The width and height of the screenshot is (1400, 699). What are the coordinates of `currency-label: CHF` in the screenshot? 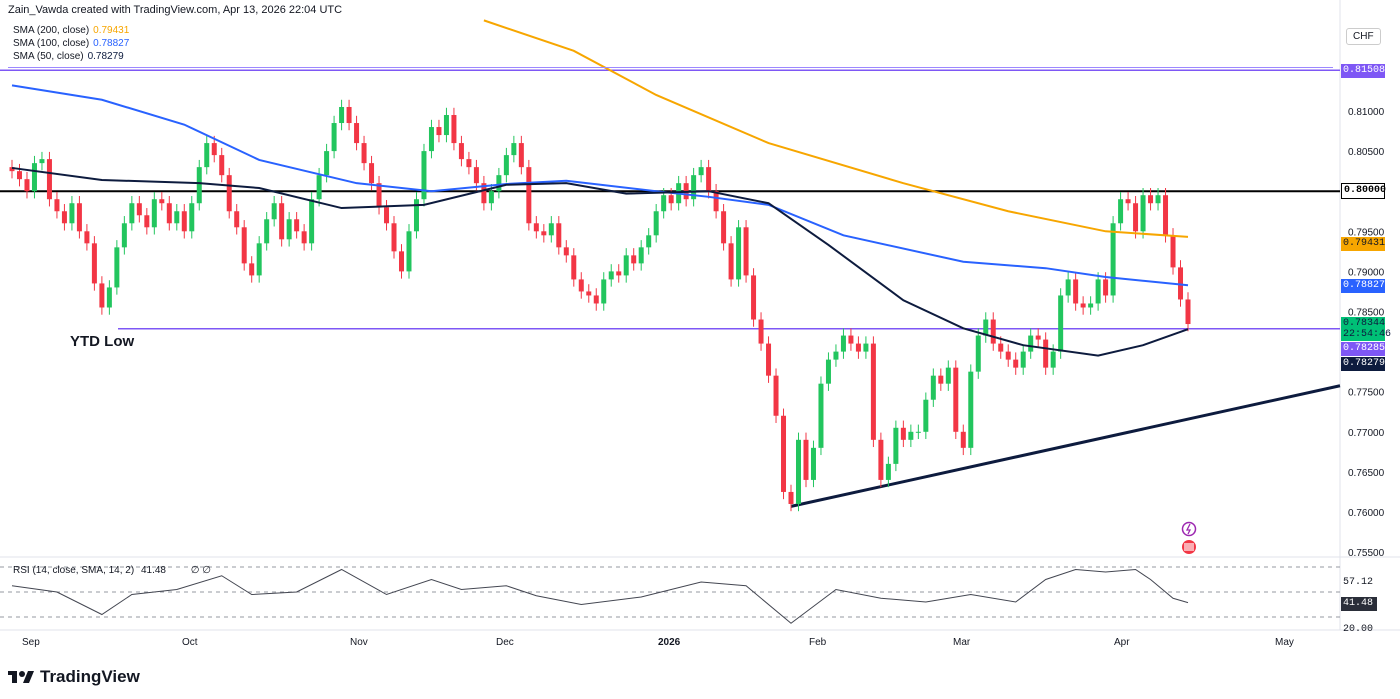 It's located at (1363, 36).